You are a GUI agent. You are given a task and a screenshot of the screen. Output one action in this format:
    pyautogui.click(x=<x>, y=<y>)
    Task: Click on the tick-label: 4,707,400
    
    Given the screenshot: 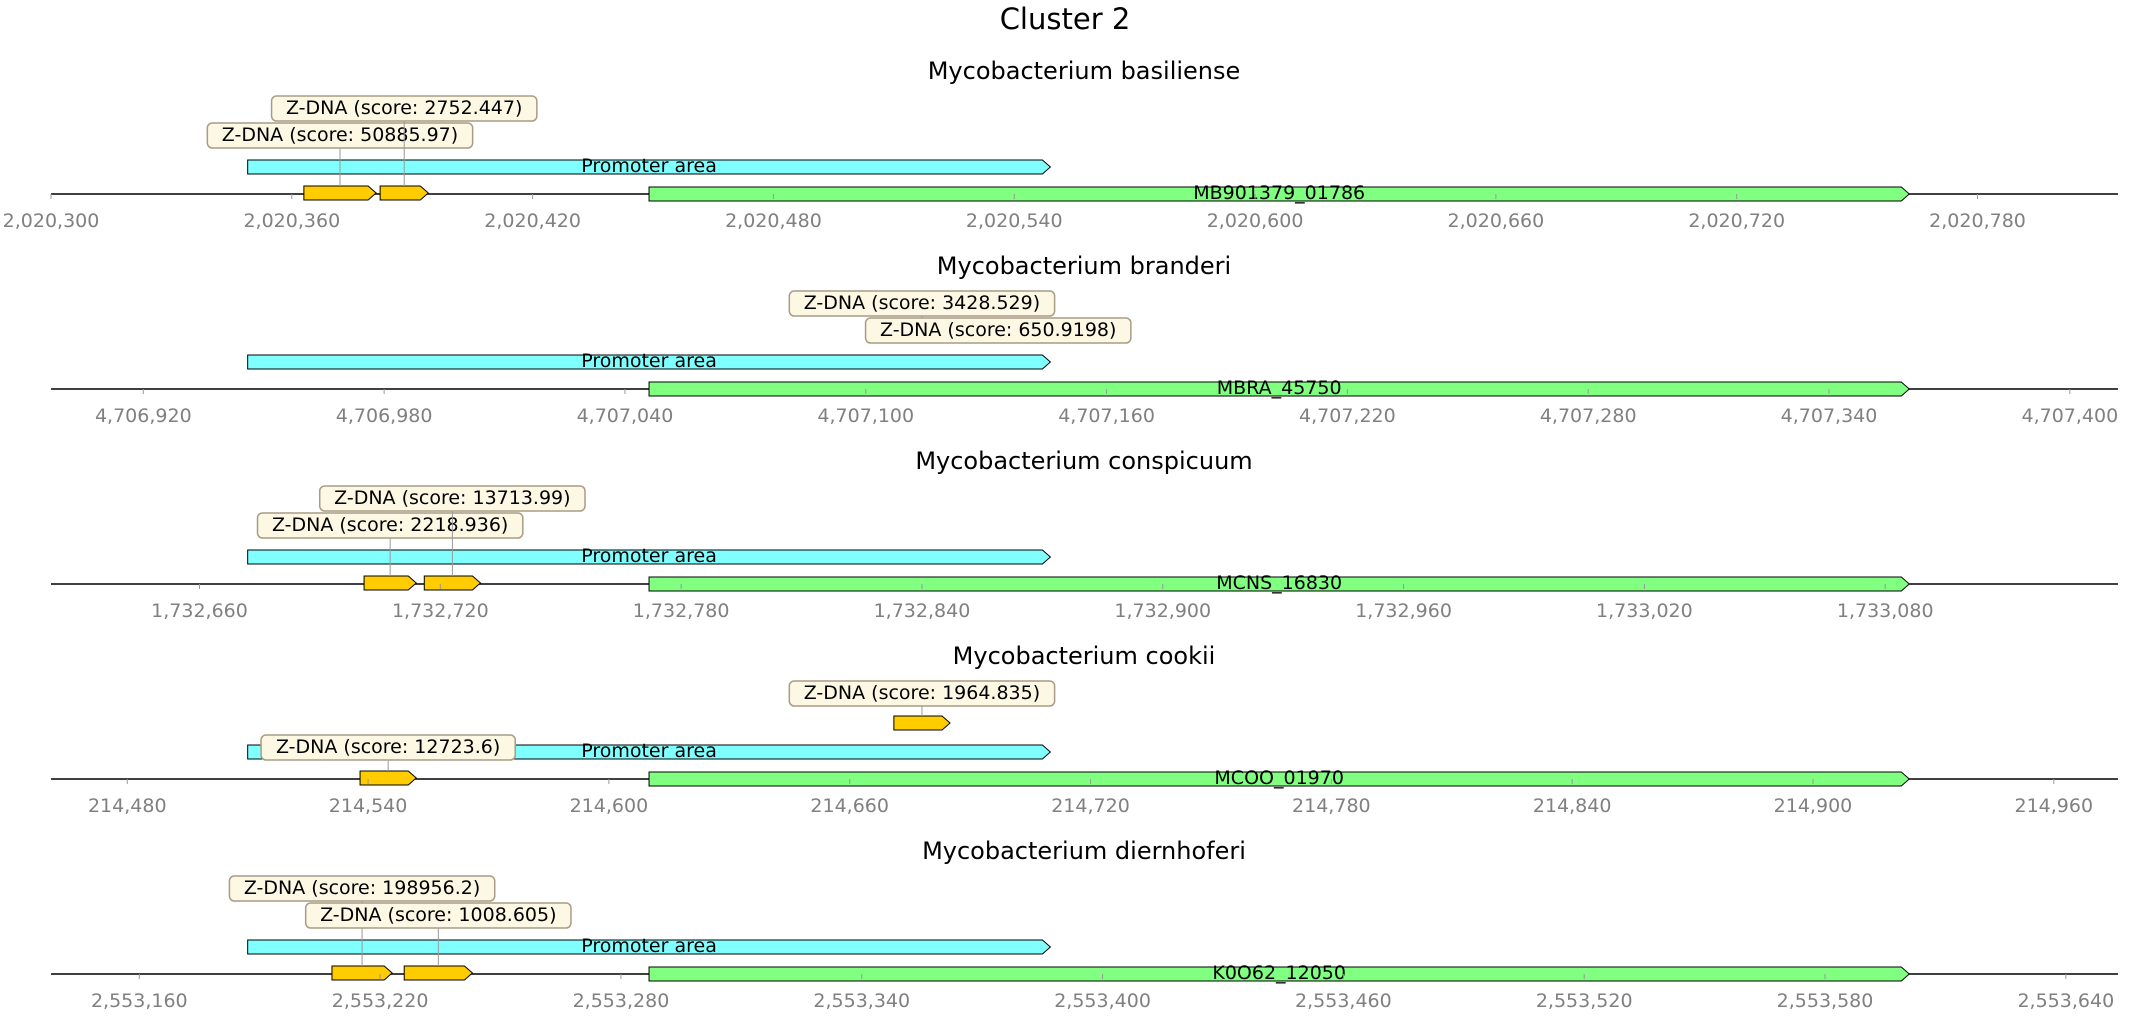 What is the action you would take?
    pyautogui.click(x=2069, y=416)
    